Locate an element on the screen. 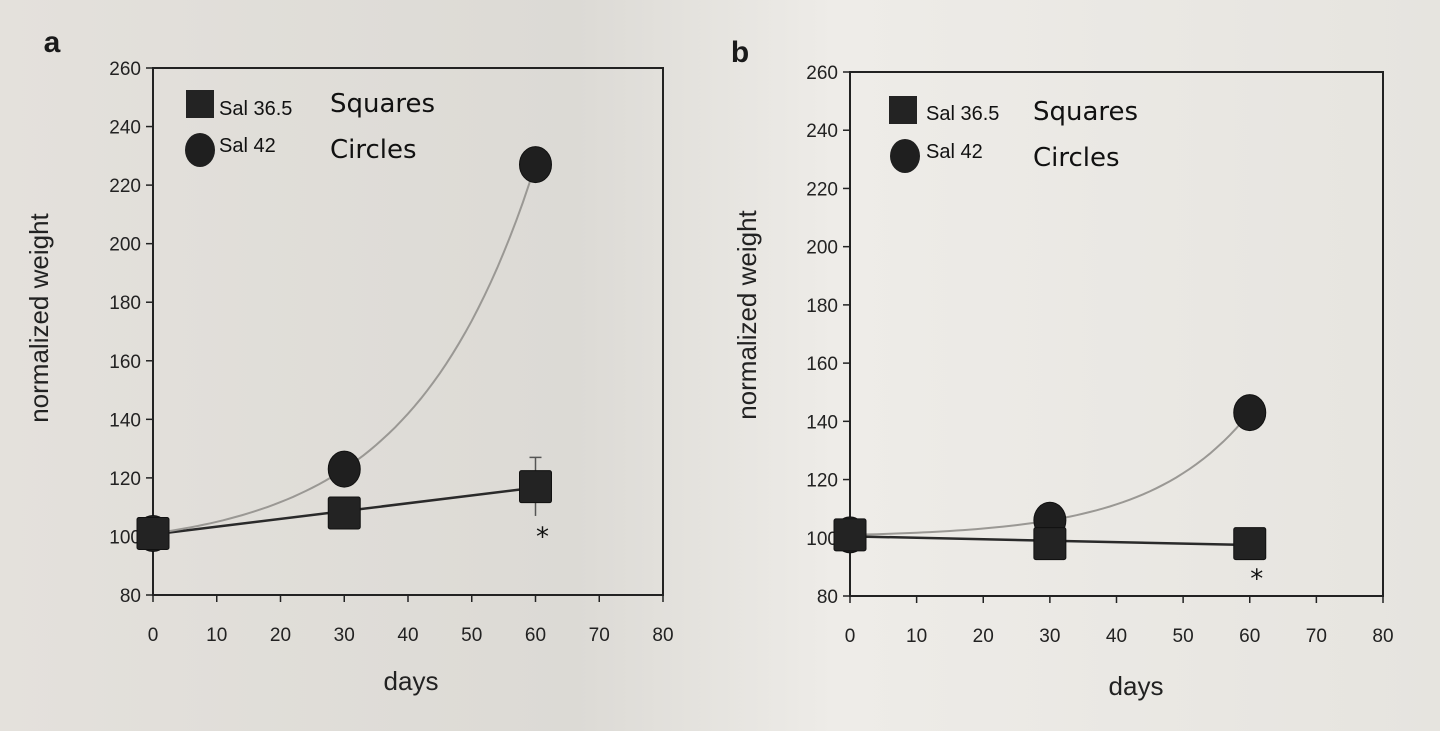  panel-label: b is located at coordinates (740, 52).